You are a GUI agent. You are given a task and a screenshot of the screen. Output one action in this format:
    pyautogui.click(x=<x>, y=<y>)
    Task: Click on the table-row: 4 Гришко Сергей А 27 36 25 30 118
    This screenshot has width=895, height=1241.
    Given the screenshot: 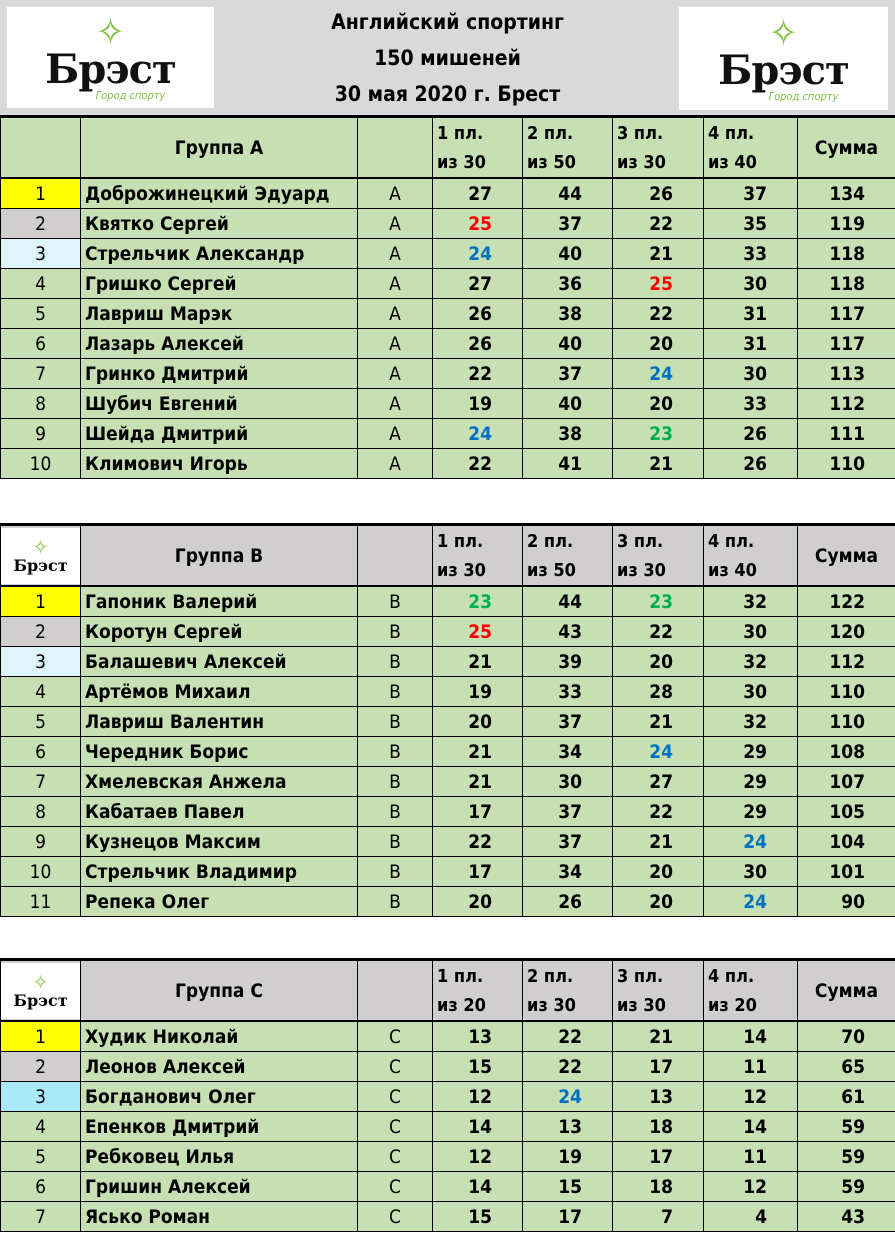 What is the action you would take?
    pyautogui.click(x=447, y=283)
    